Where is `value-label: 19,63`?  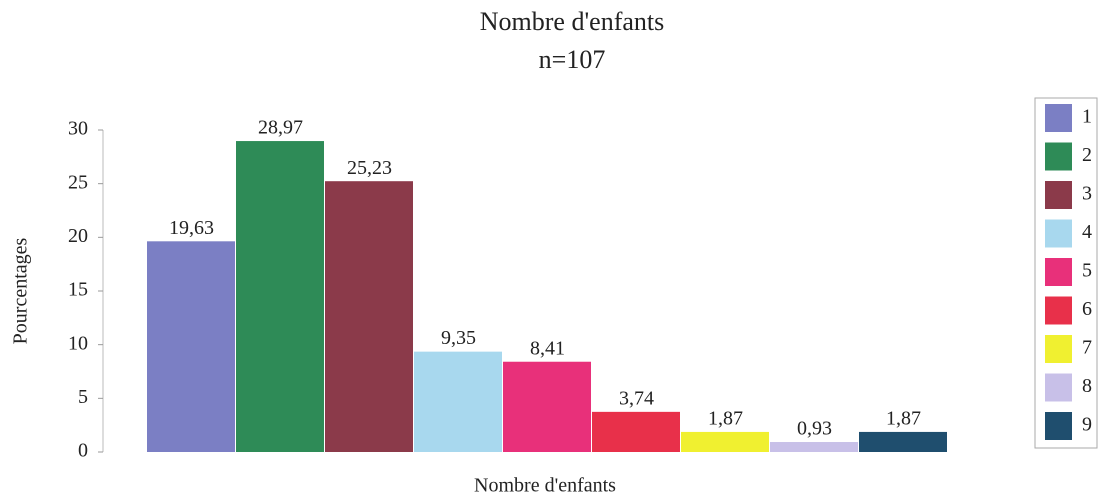
value-label: 19,63 is located at coordinates (191, 228).